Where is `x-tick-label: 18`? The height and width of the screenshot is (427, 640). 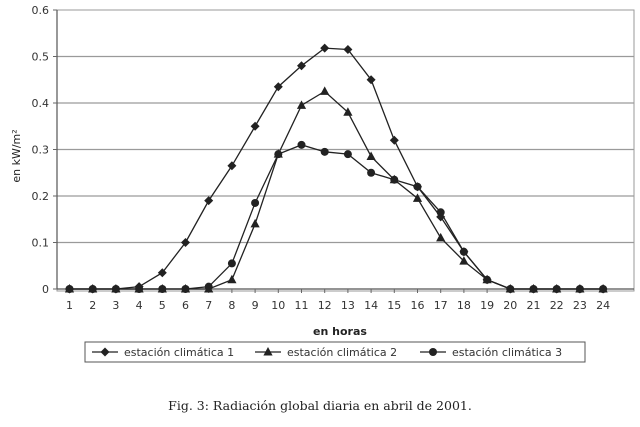
x-tick-label: 18 is located at coordinates (464, 305).